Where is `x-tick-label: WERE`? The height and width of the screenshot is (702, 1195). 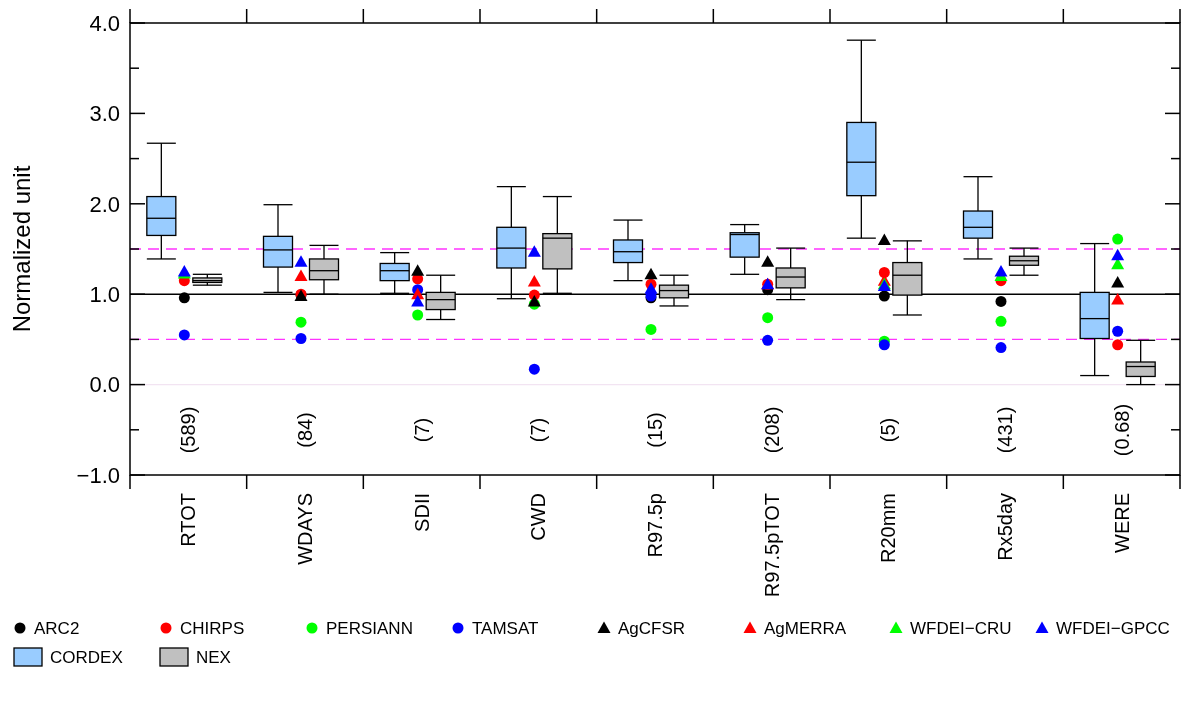
x-tick-label: WERE is located at coordinates (1121, 523).